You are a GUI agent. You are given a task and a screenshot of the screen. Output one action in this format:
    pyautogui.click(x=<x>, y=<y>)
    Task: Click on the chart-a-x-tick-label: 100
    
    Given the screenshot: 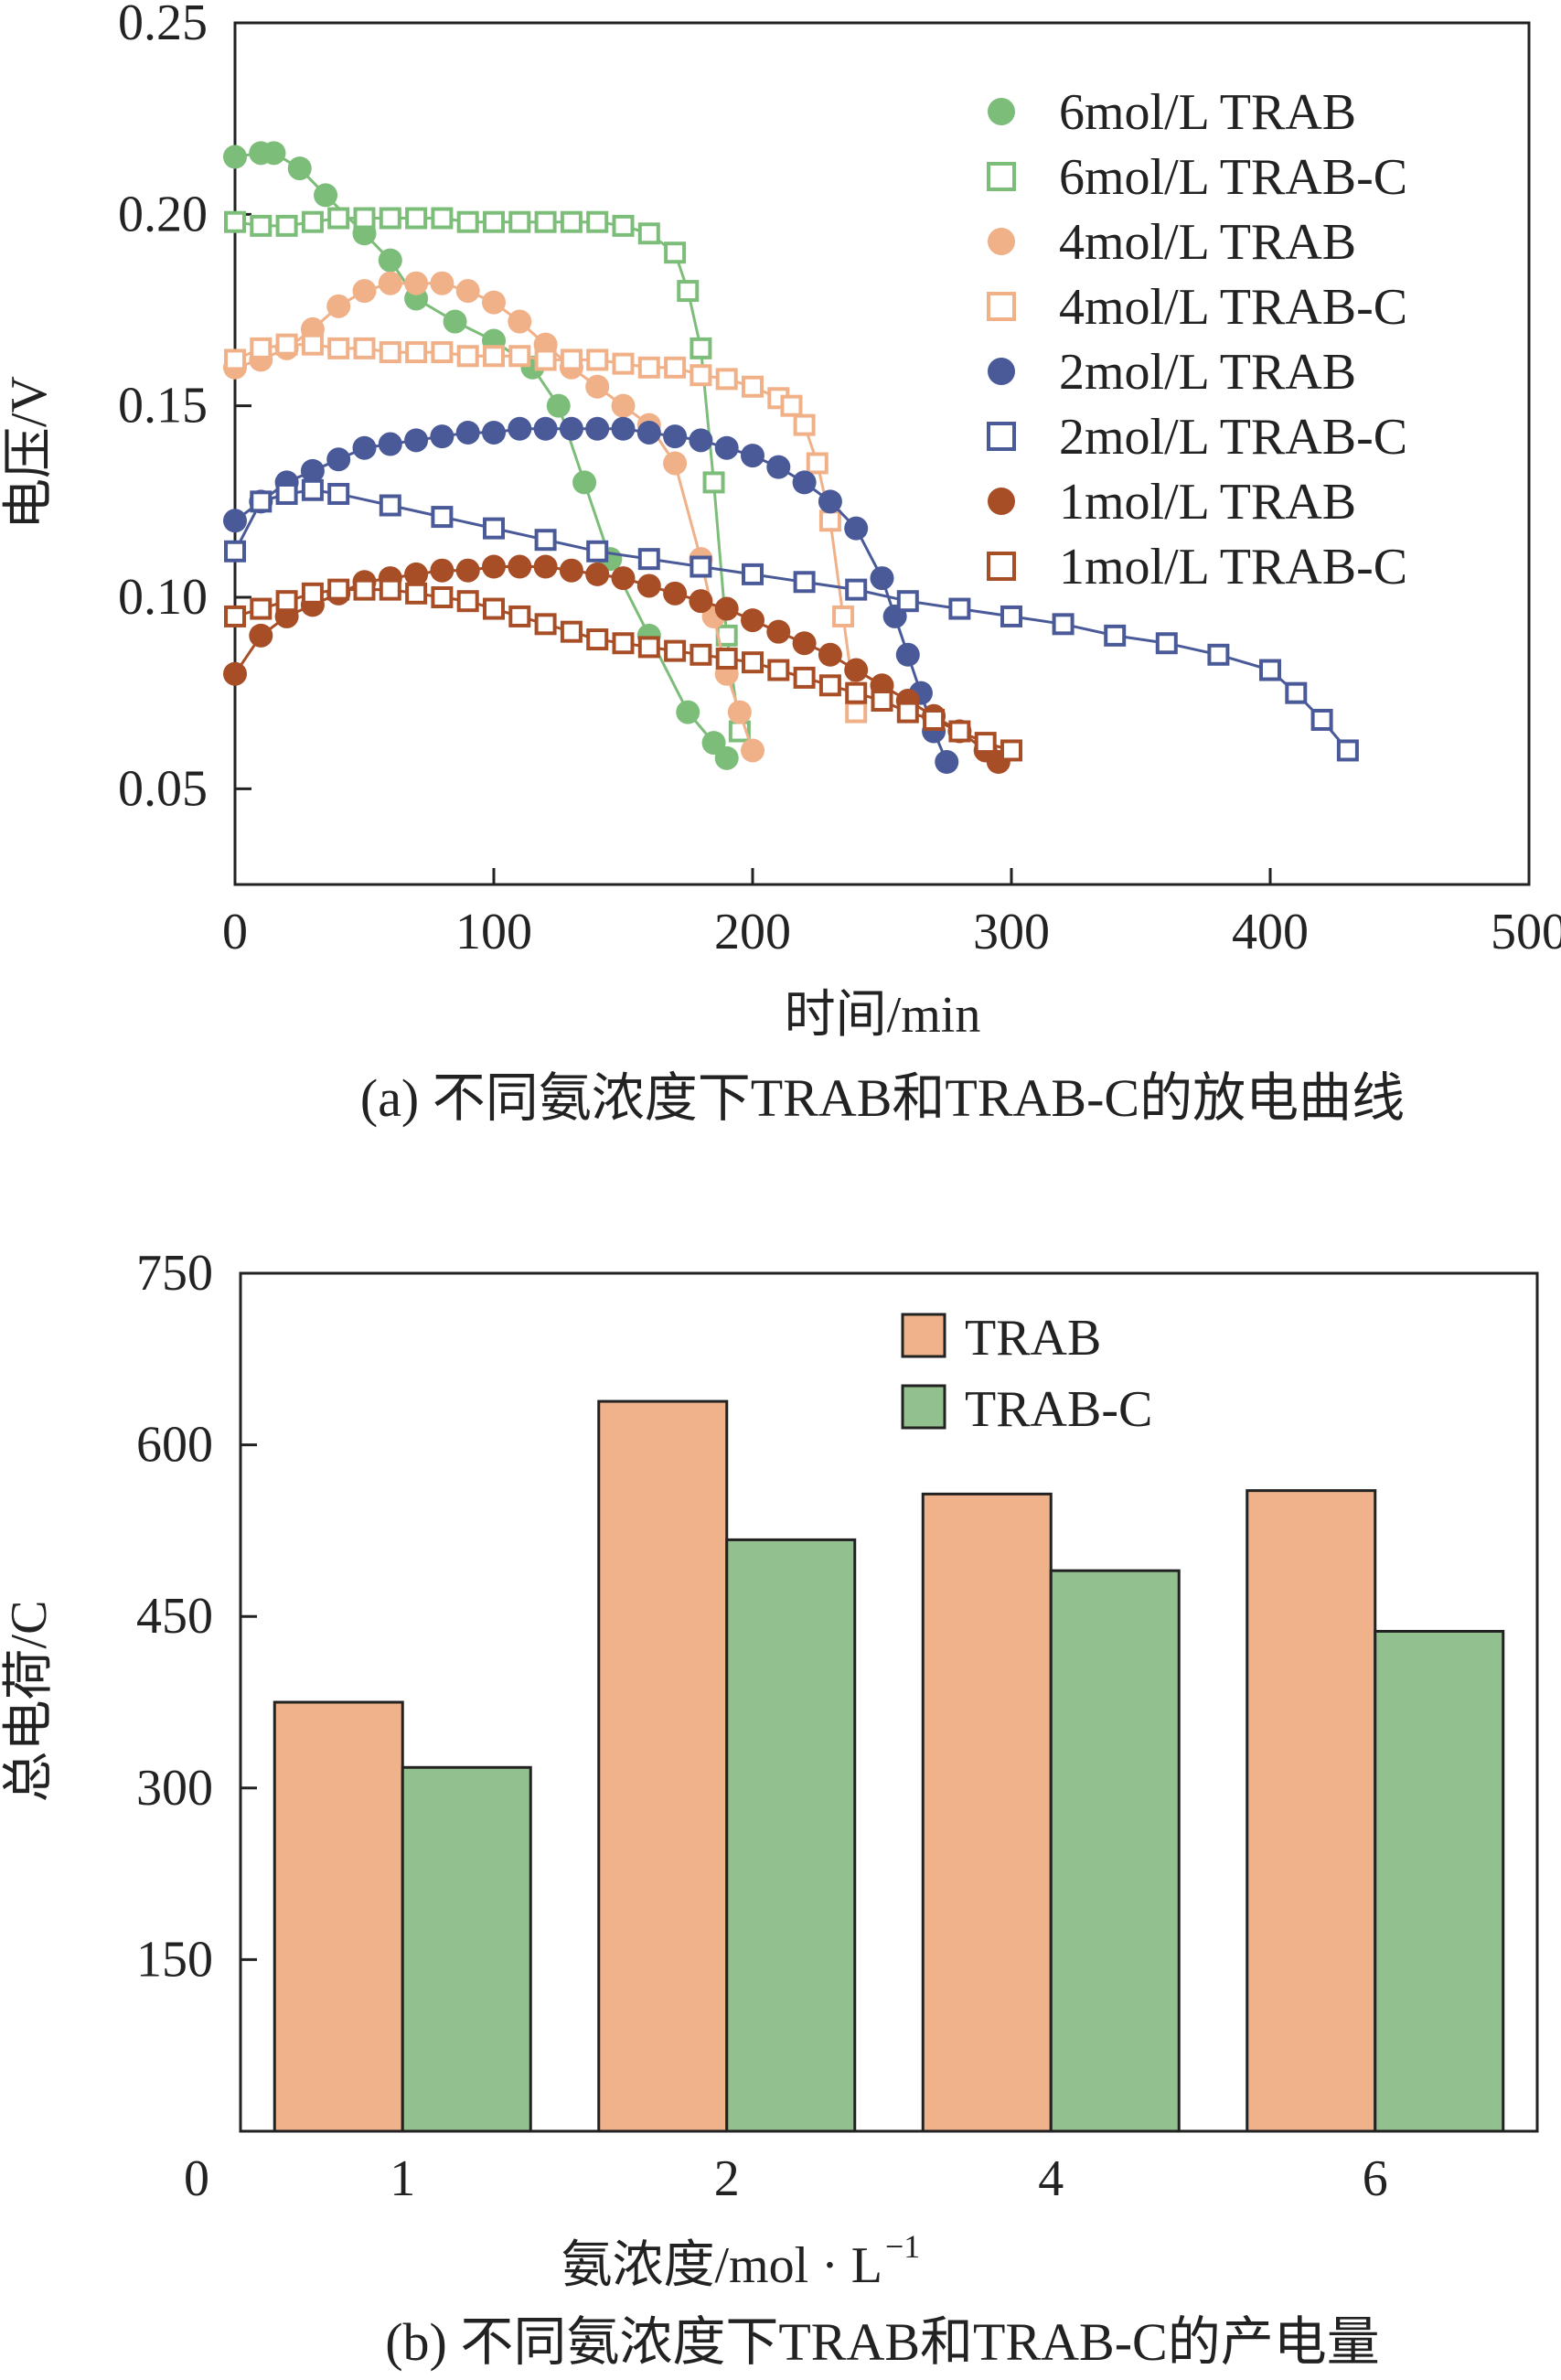 What is the action you would take?
    pyautogui.click(x=493, y=932)
    